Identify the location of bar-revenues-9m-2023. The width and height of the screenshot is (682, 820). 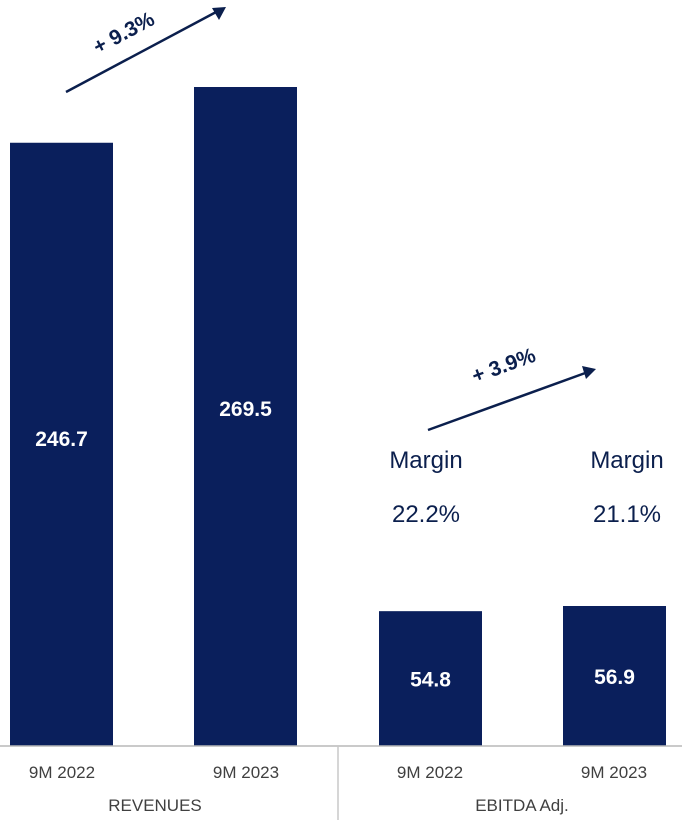
(245, 416).